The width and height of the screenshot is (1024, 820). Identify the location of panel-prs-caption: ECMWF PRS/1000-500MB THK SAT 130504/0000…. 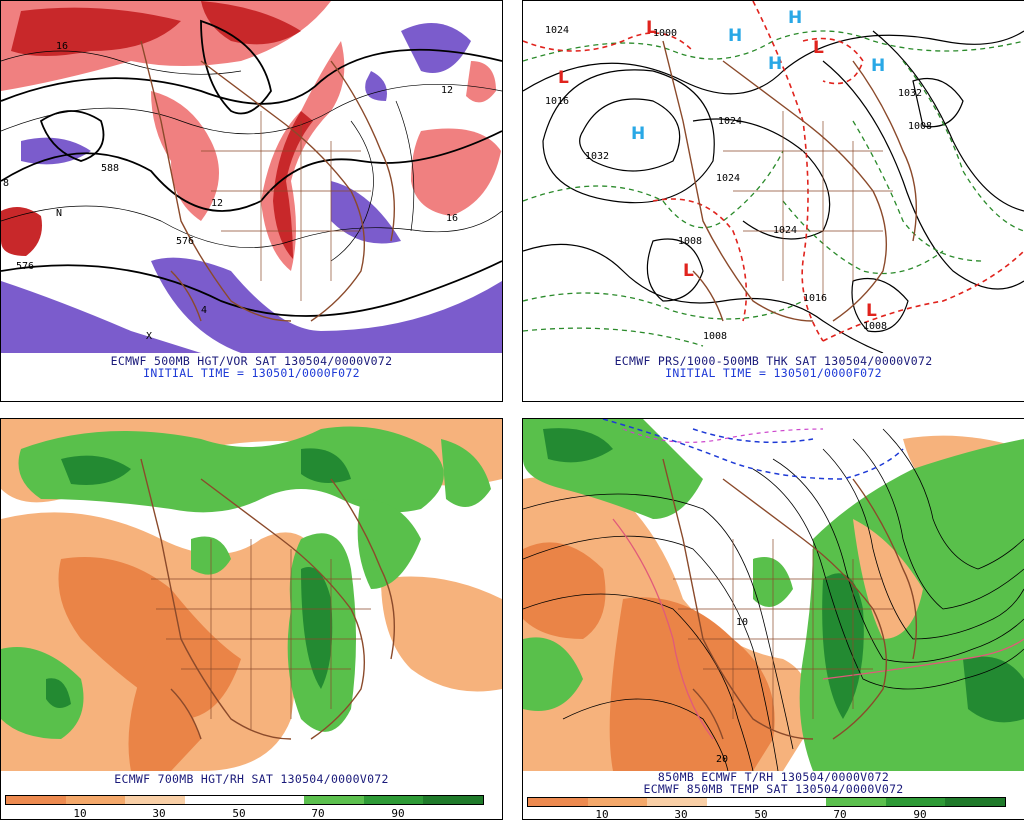
(773, 361).